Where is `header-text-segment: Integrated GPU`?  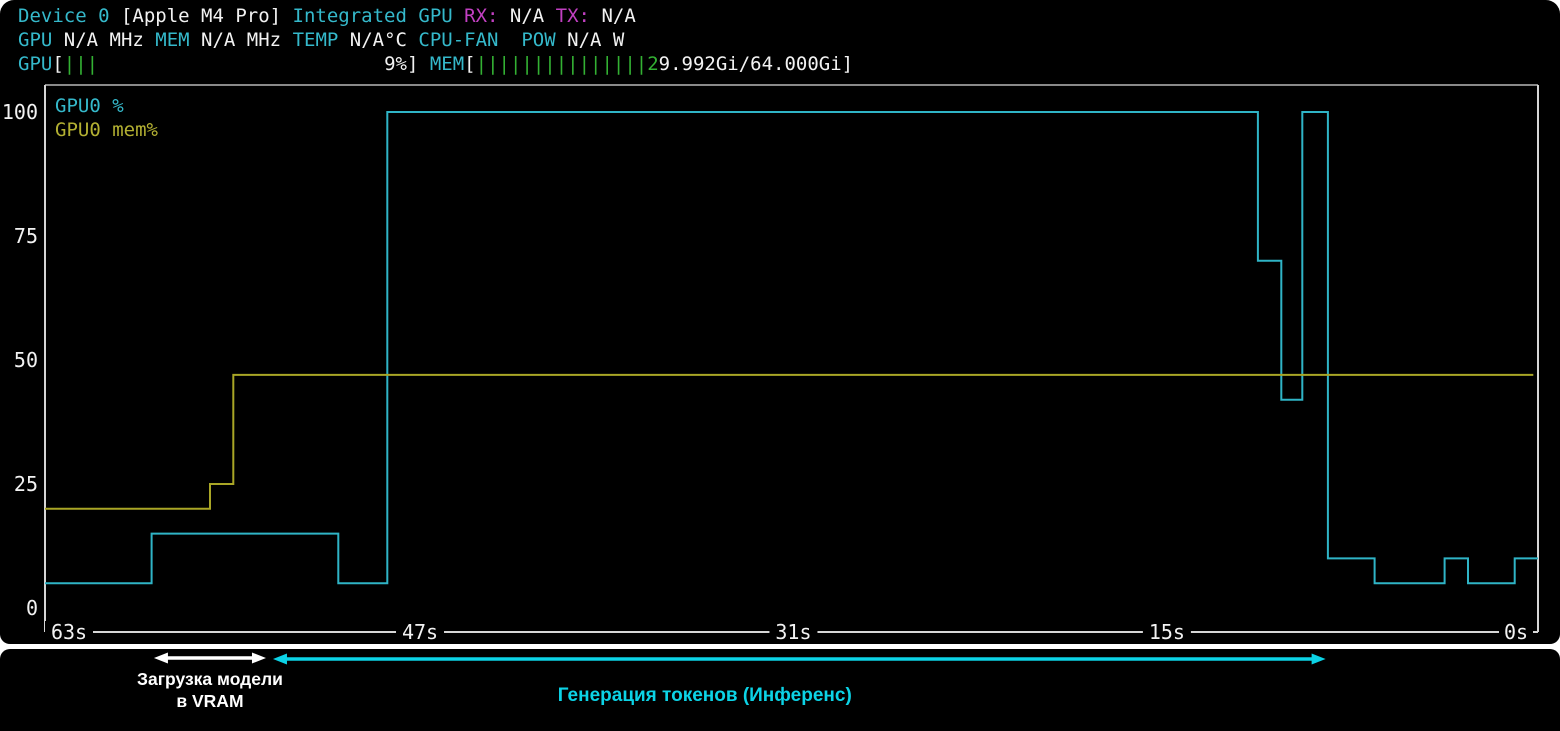 header-text-segment: Integrated GPU is located at coordinates (378, 16).